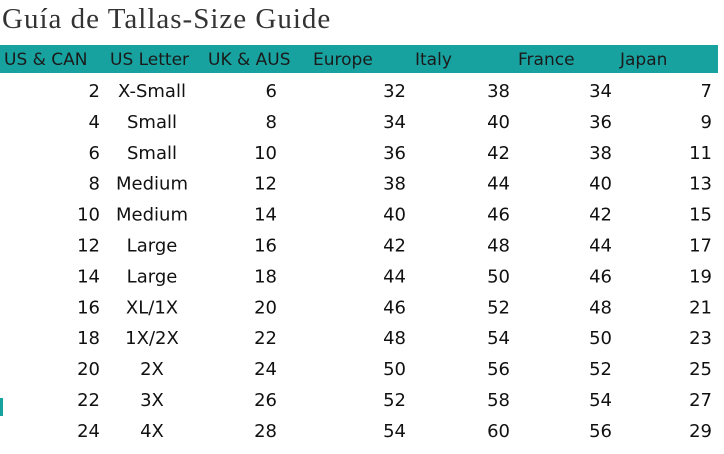 This screenshot has height=454, width=724. What do you see at coordinates (94, 91) in the screenshot?
I see `table-cell: 2` at bounding box center [94, 91].